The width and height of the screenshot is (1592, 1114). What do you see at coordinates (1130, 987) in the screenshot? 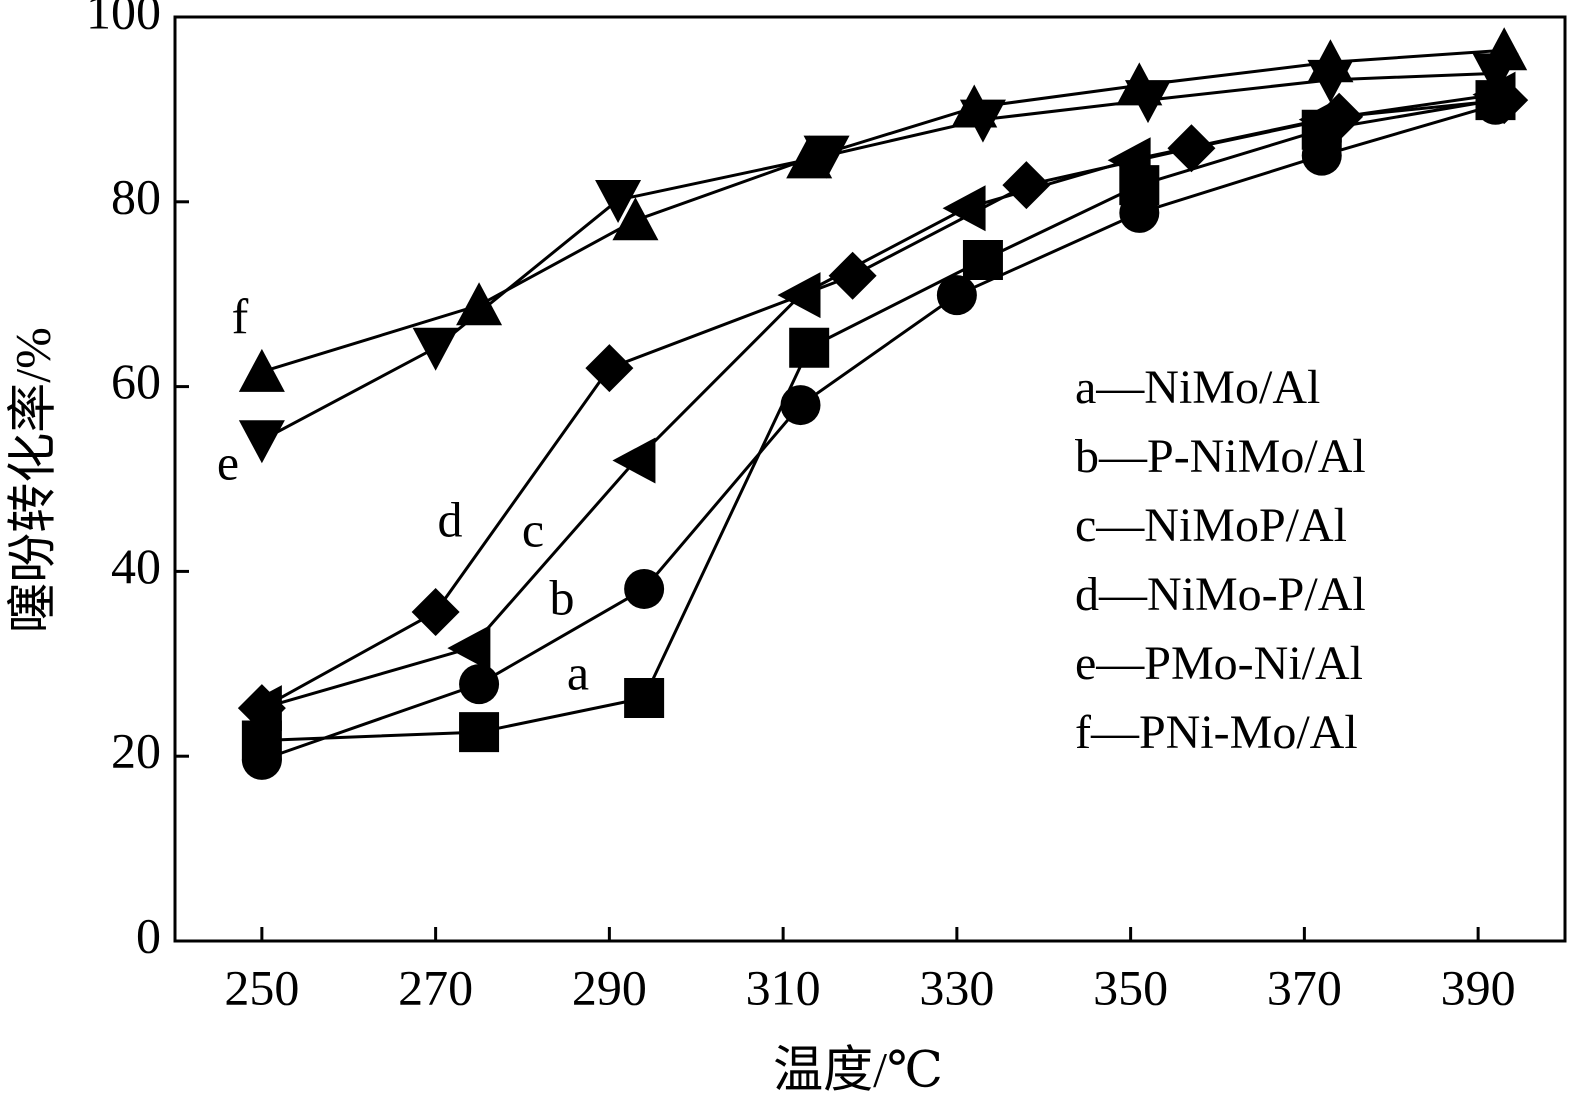
I see `x-tick-label: 350` at bounding box center [1130, 987].